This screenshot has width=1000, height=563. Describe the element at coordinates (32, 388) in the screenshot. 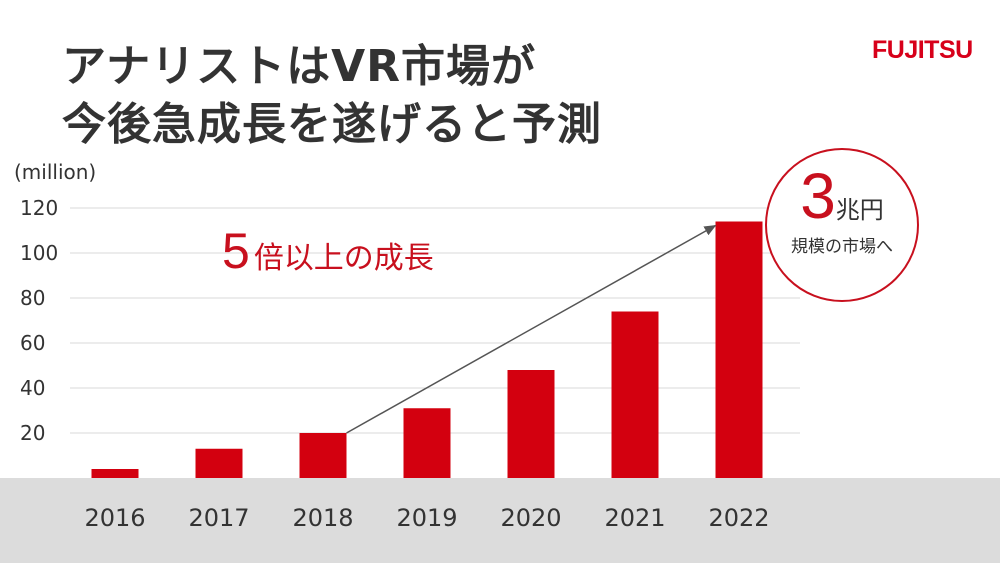

I see `y-tick-label: 40` at that location.